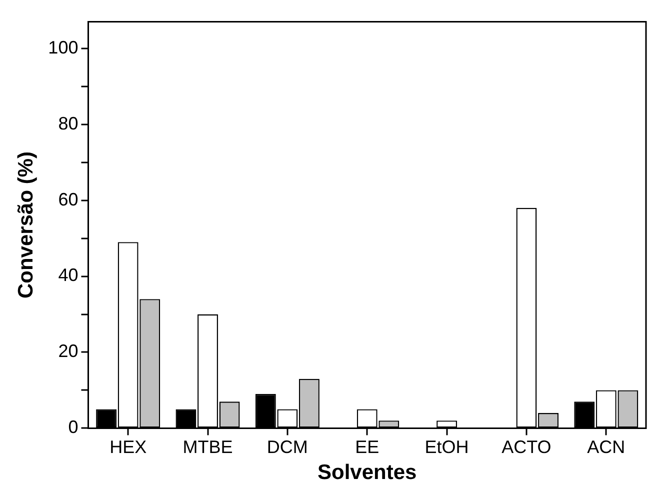  I want to click on x-axis-title: Solventes, so click(367, 472).